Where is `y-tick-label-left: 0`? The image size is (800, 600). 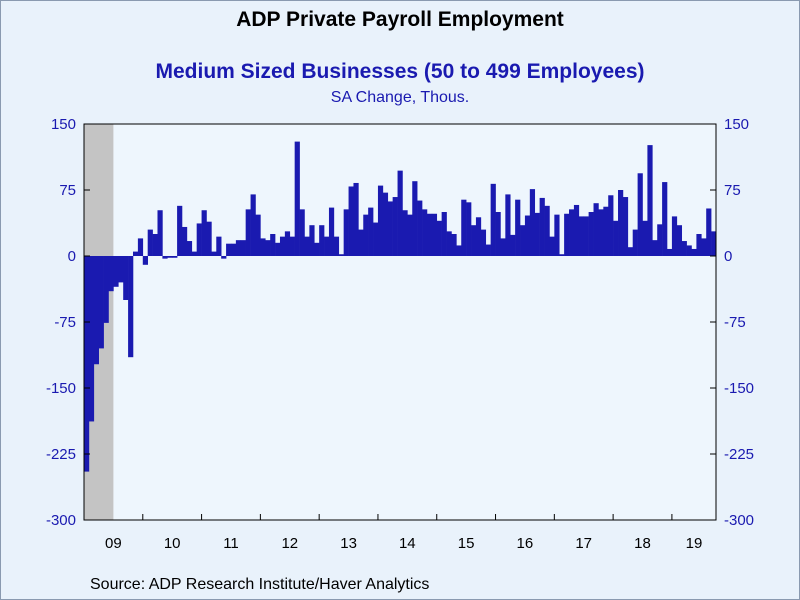
y-tick-label-left: 0 is located at coordinates (72, 256).